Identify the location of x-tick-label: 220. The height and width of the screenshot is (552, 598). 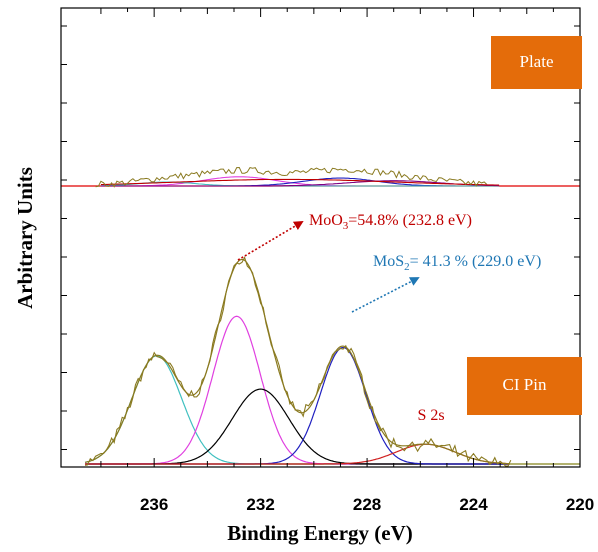
(580, 504).